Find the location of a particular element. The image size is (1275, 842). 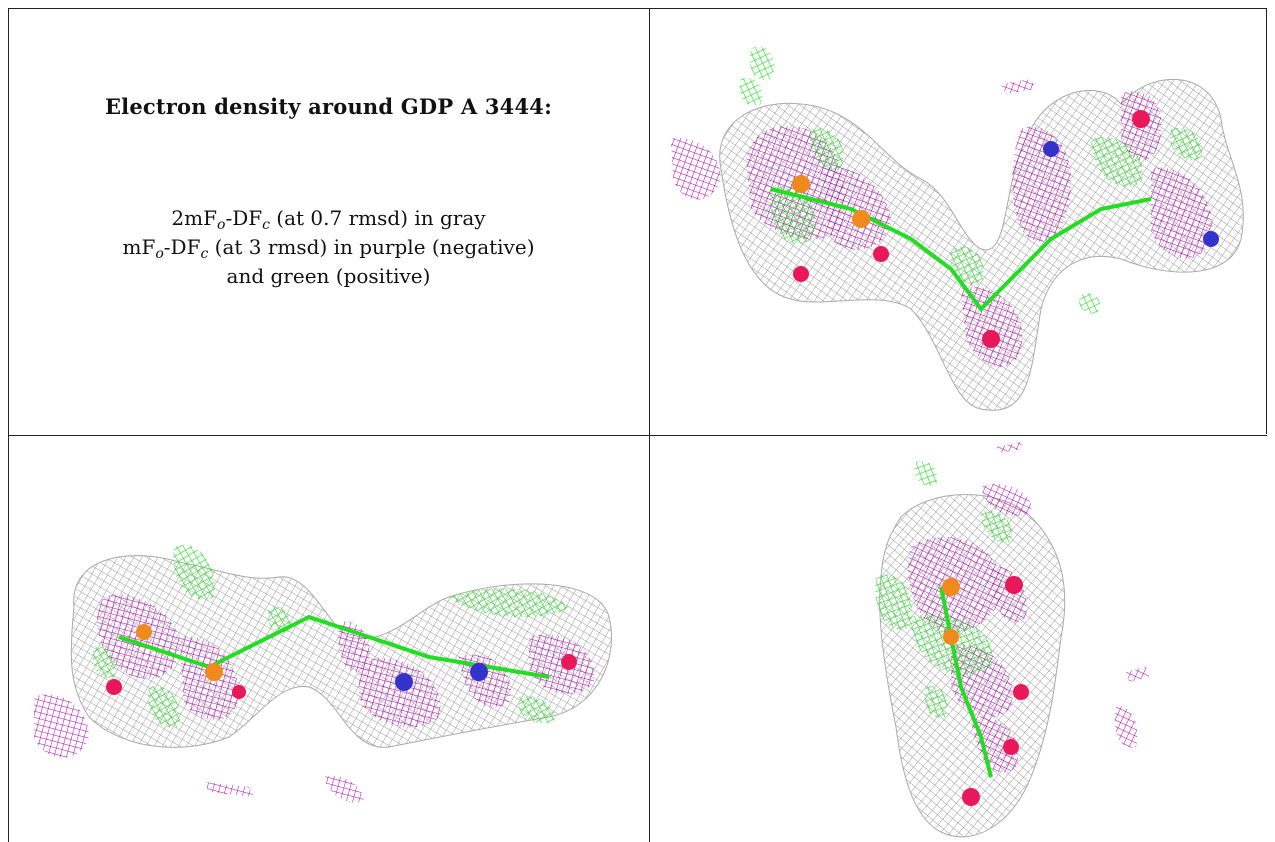

border-top is located at coordinates (637, 8).